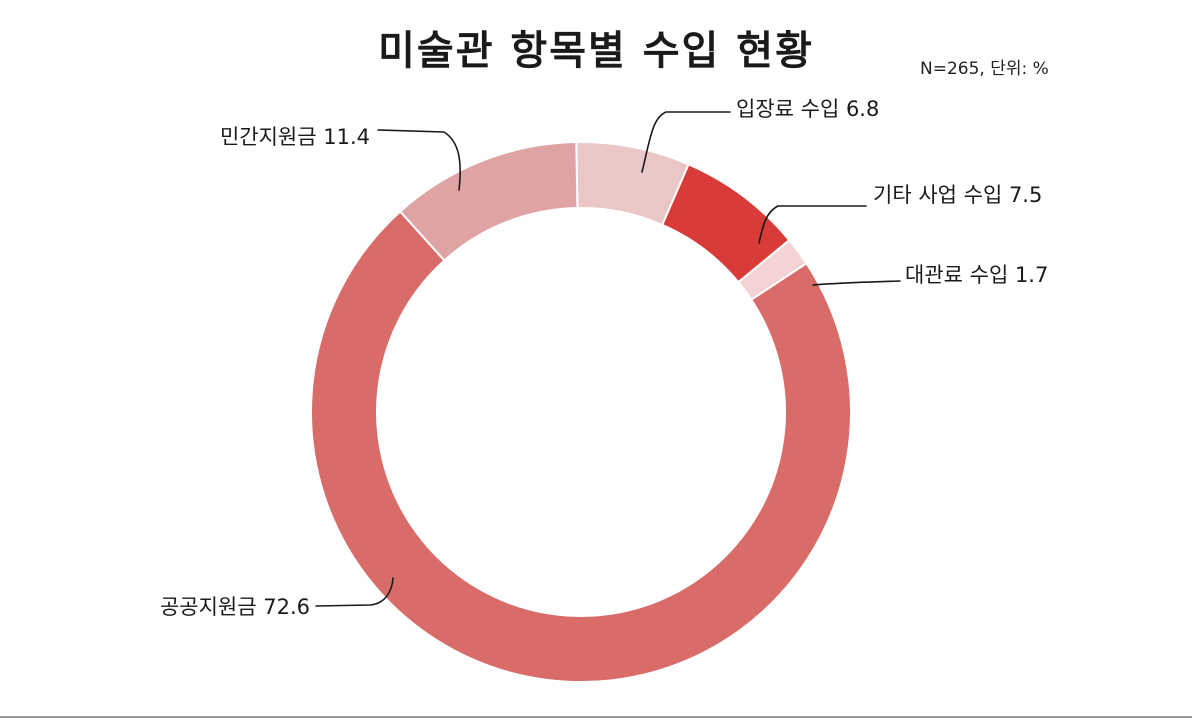 Image resolution: width=1192 pixels, height=720 pixels. What do you see at coordinates (957, 195) in the screenshot?
I see `slice-label-2: 기타 사업 수입 7.5` at bounding box center [957, 195].